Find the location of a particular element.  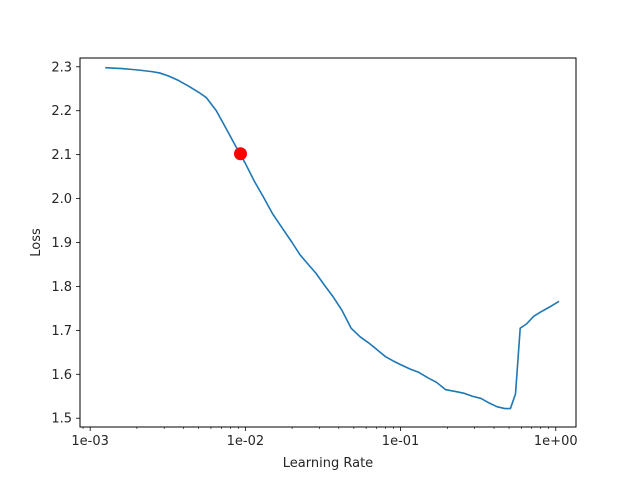

y-tick-label: 1.6 is located at coordinates (61, 375).